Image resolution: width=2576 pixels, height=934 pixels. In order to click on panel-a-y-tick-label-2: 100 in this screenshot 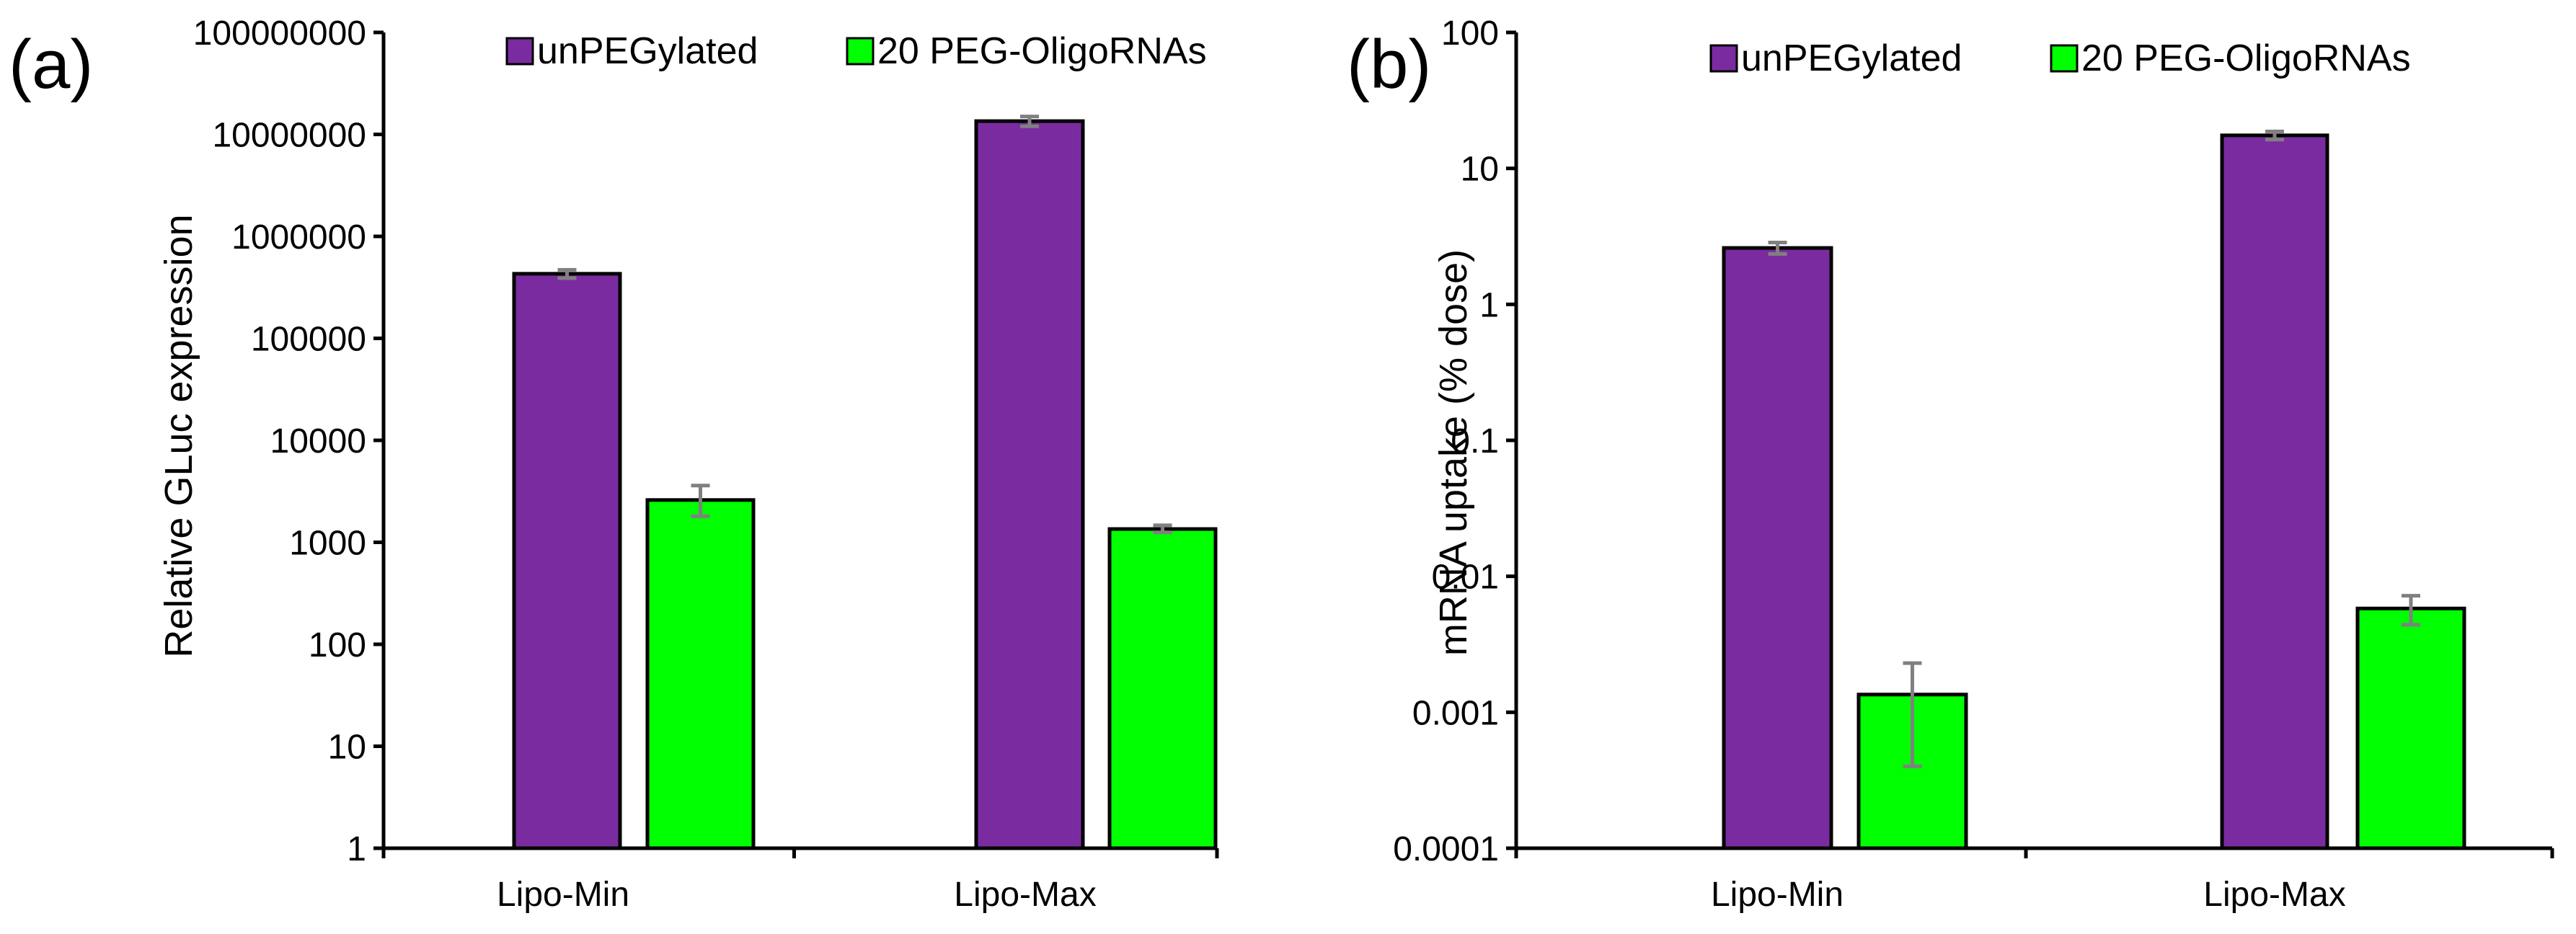, I will do `click(337, 645)`.